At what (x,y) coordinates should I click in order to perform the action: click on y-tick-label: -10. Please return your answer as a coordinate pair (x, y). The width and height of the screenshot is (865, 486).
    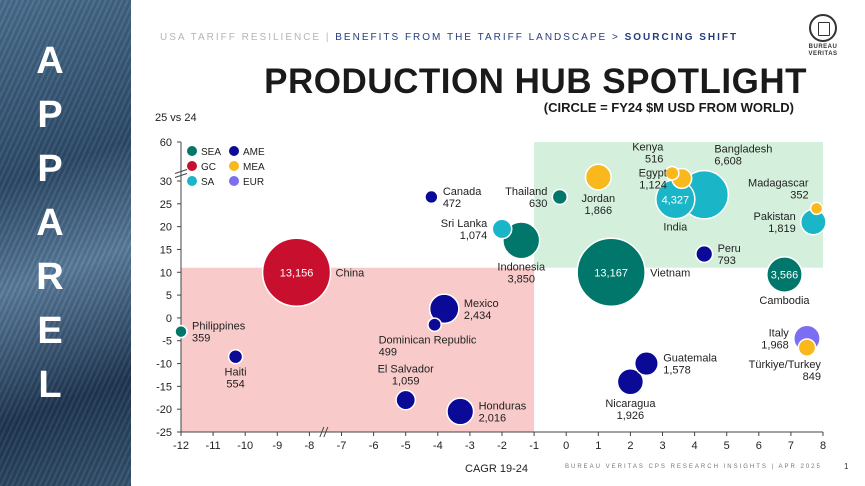
    Looking at the image, I should click on (164, 365).